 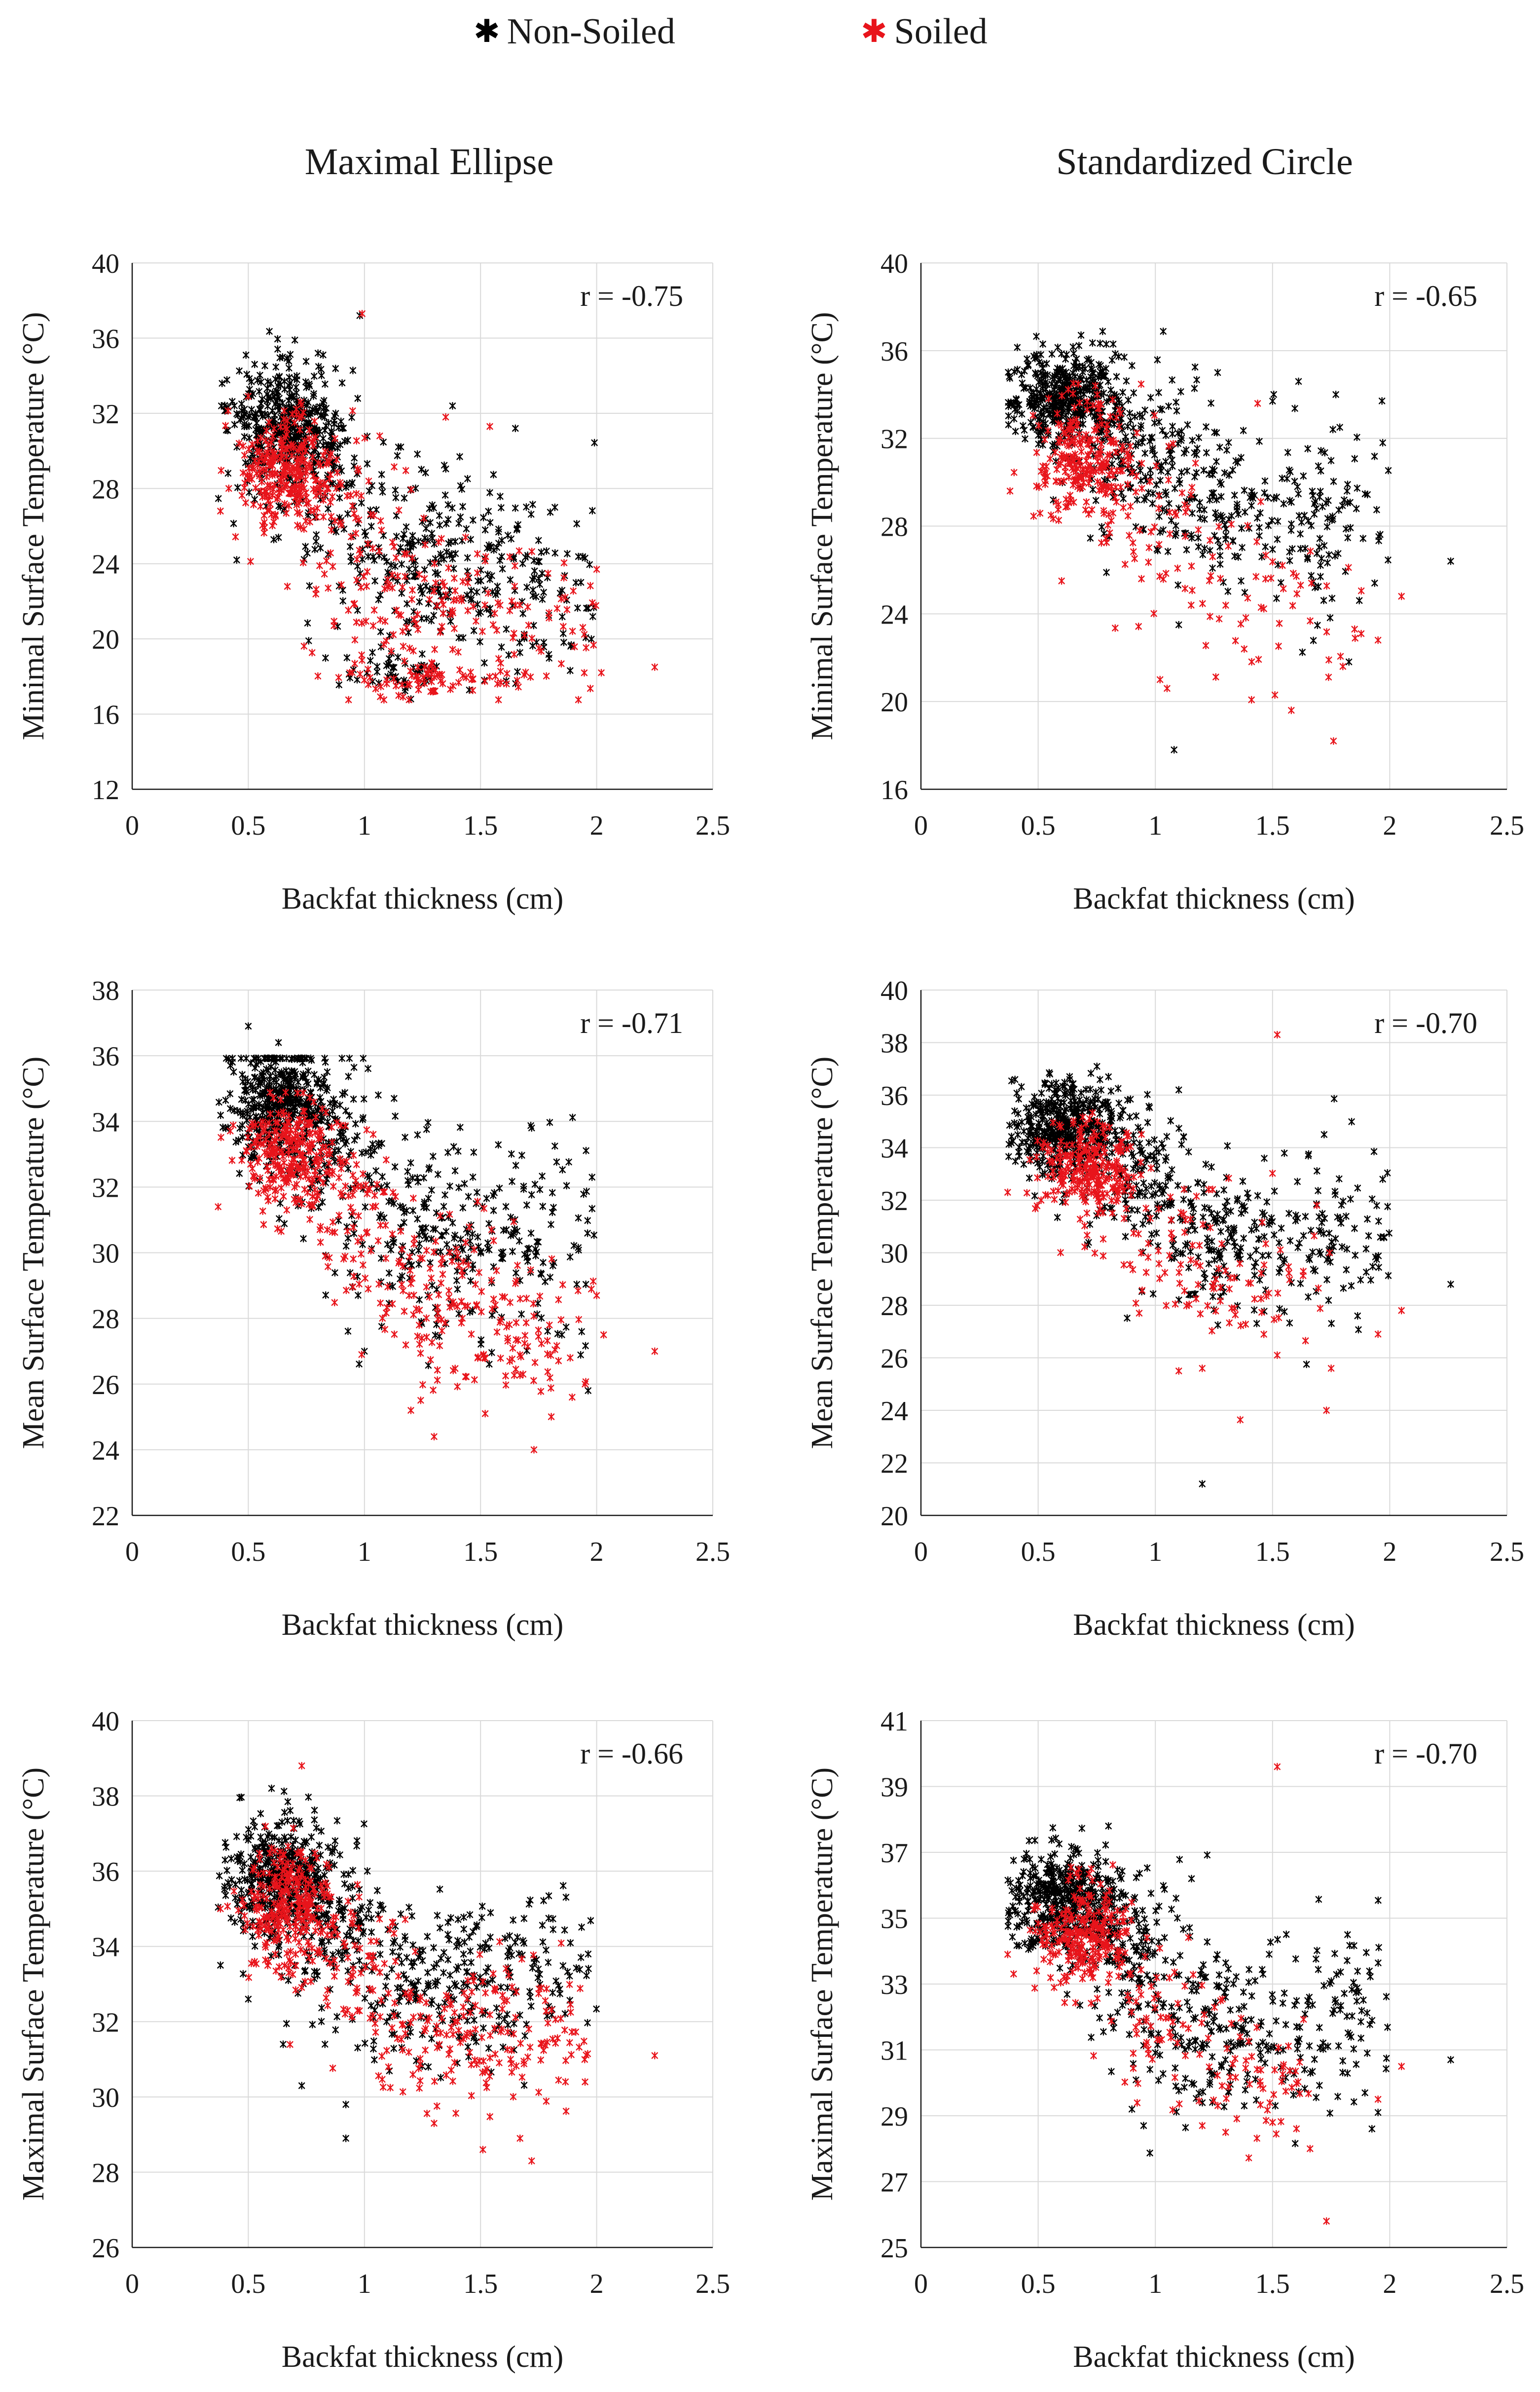 I want to click on legend-item-non-soiled: ✱ Non-Soiled, so click(x=574, y=31).